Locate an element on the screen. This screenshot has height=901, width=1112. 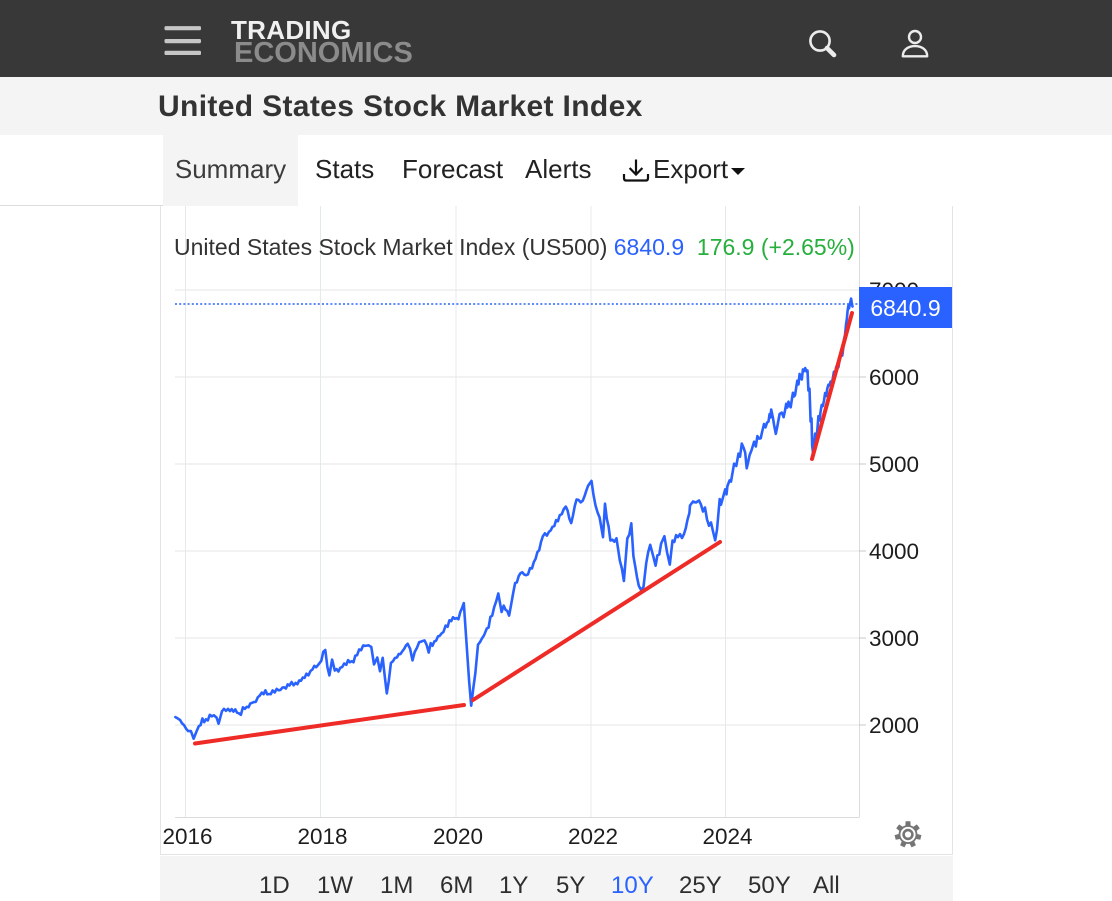
svg-text: 2022 is located at coordinates (593, 836).